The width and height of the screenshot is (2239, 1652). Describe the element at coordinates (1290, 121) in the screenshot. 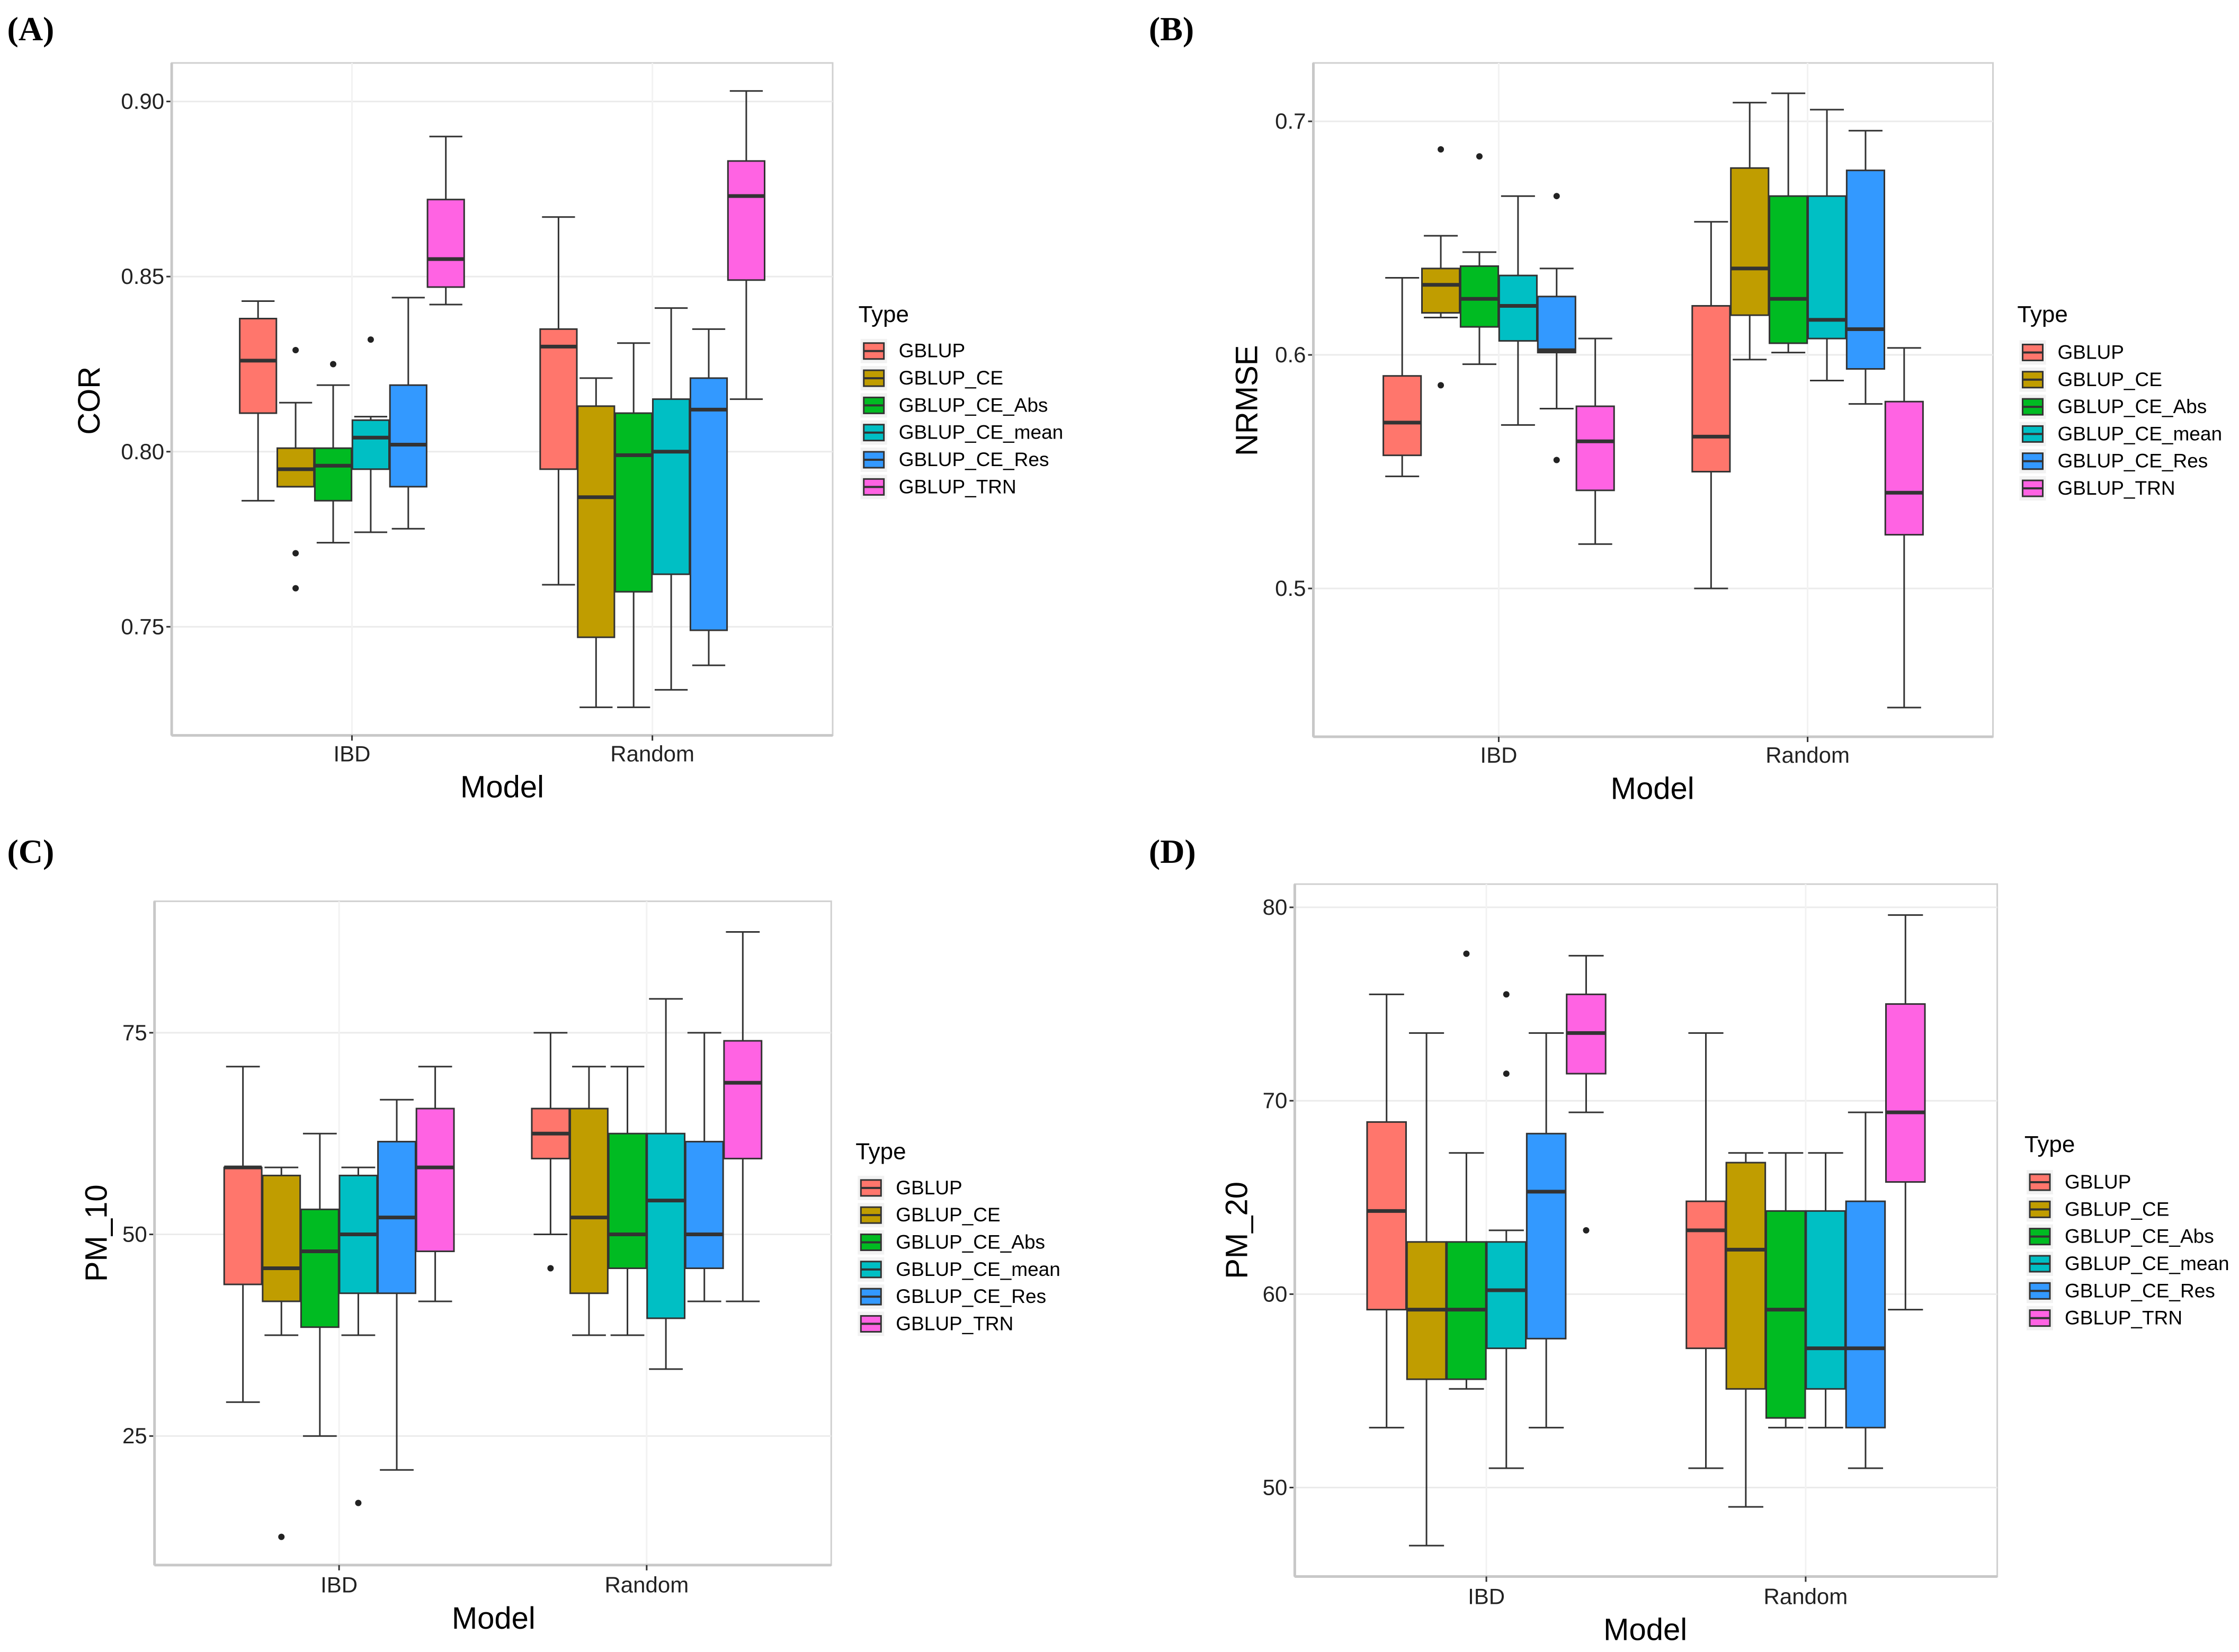

I see `y-tick-label: 0.7` at that location.